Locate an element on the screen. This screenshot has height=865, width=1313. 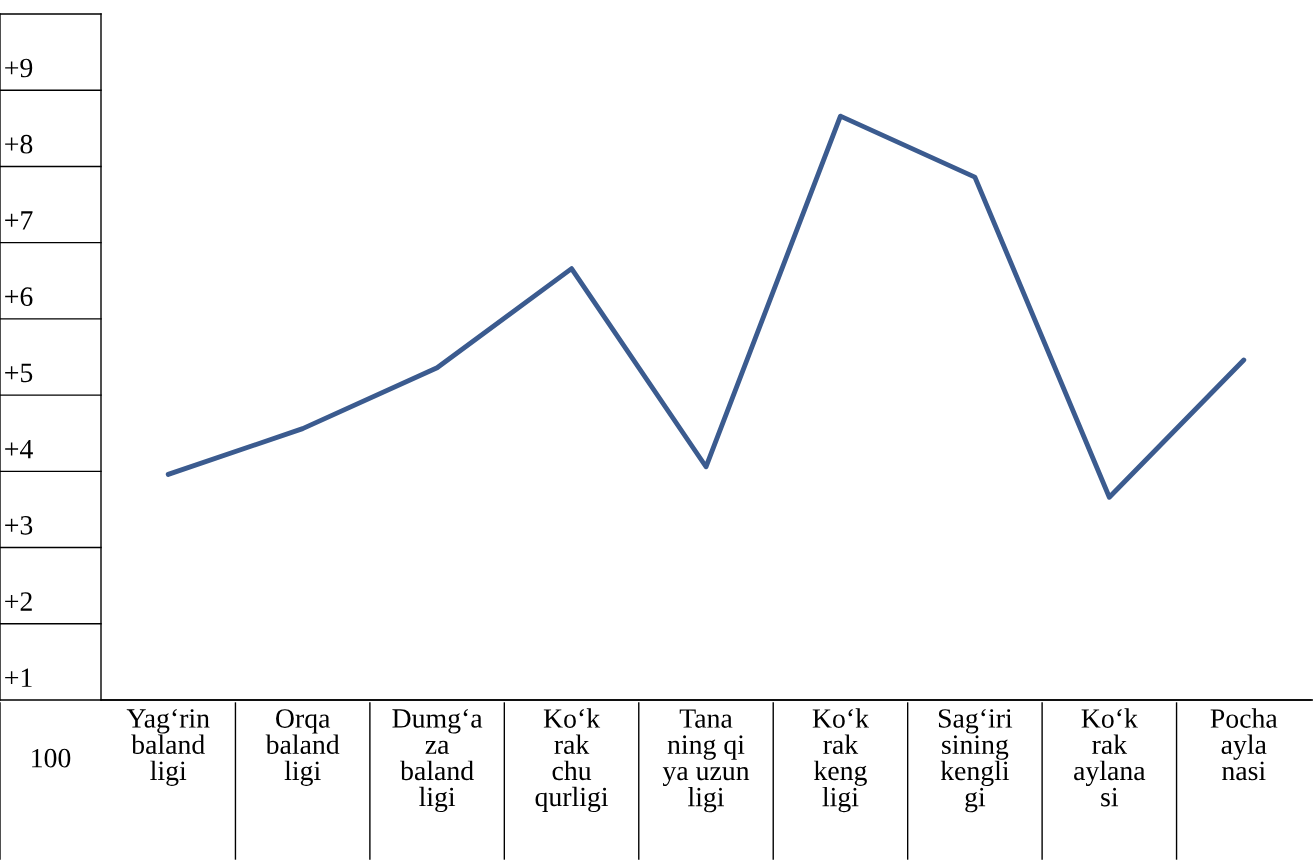
x-tick-label: Sag‘iri sining kengli gi is located at coordinates (975, 761).